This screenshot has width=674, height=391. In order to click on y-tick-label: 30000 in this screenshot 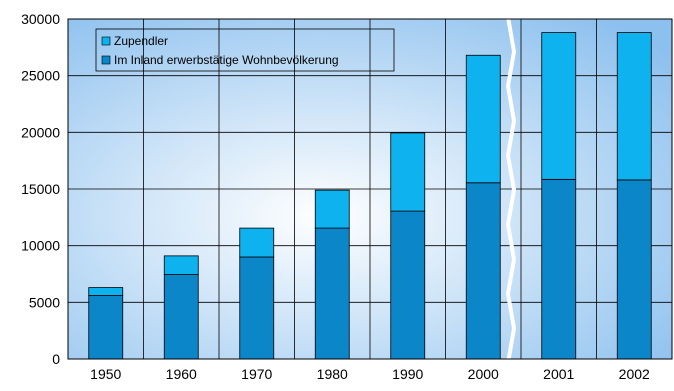, I will do `click(40, 19)`.